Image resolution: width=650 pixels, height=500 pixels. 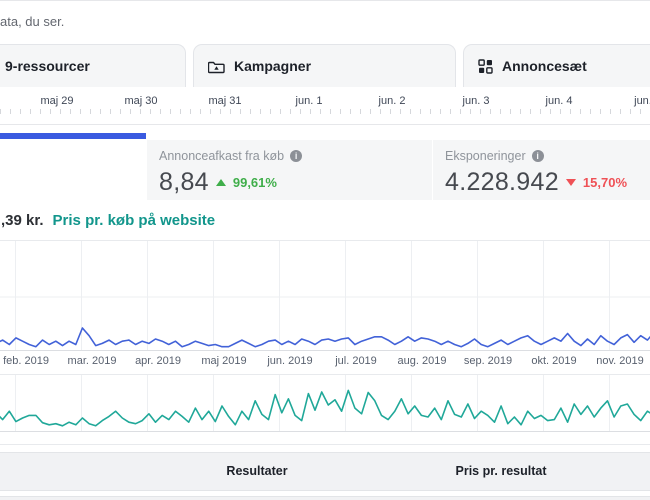 What do you see at coordinates (392, 101) in the screenshot?
I see `timeline-date: jun. 2` at bounding box center [392, 101].